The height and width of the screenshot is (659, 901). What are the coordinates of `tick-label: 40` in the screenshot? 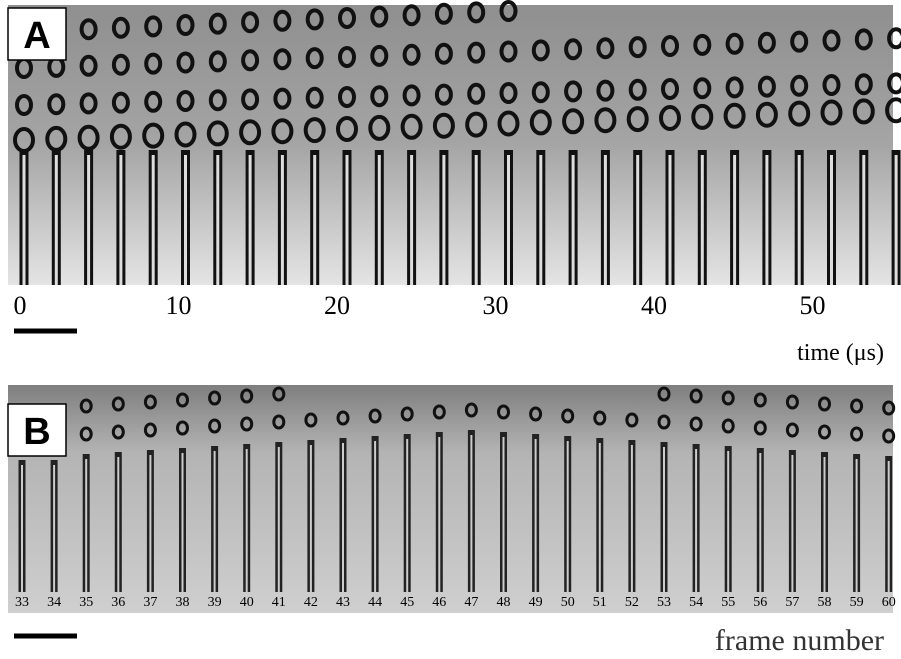 It's located at (654, 305).